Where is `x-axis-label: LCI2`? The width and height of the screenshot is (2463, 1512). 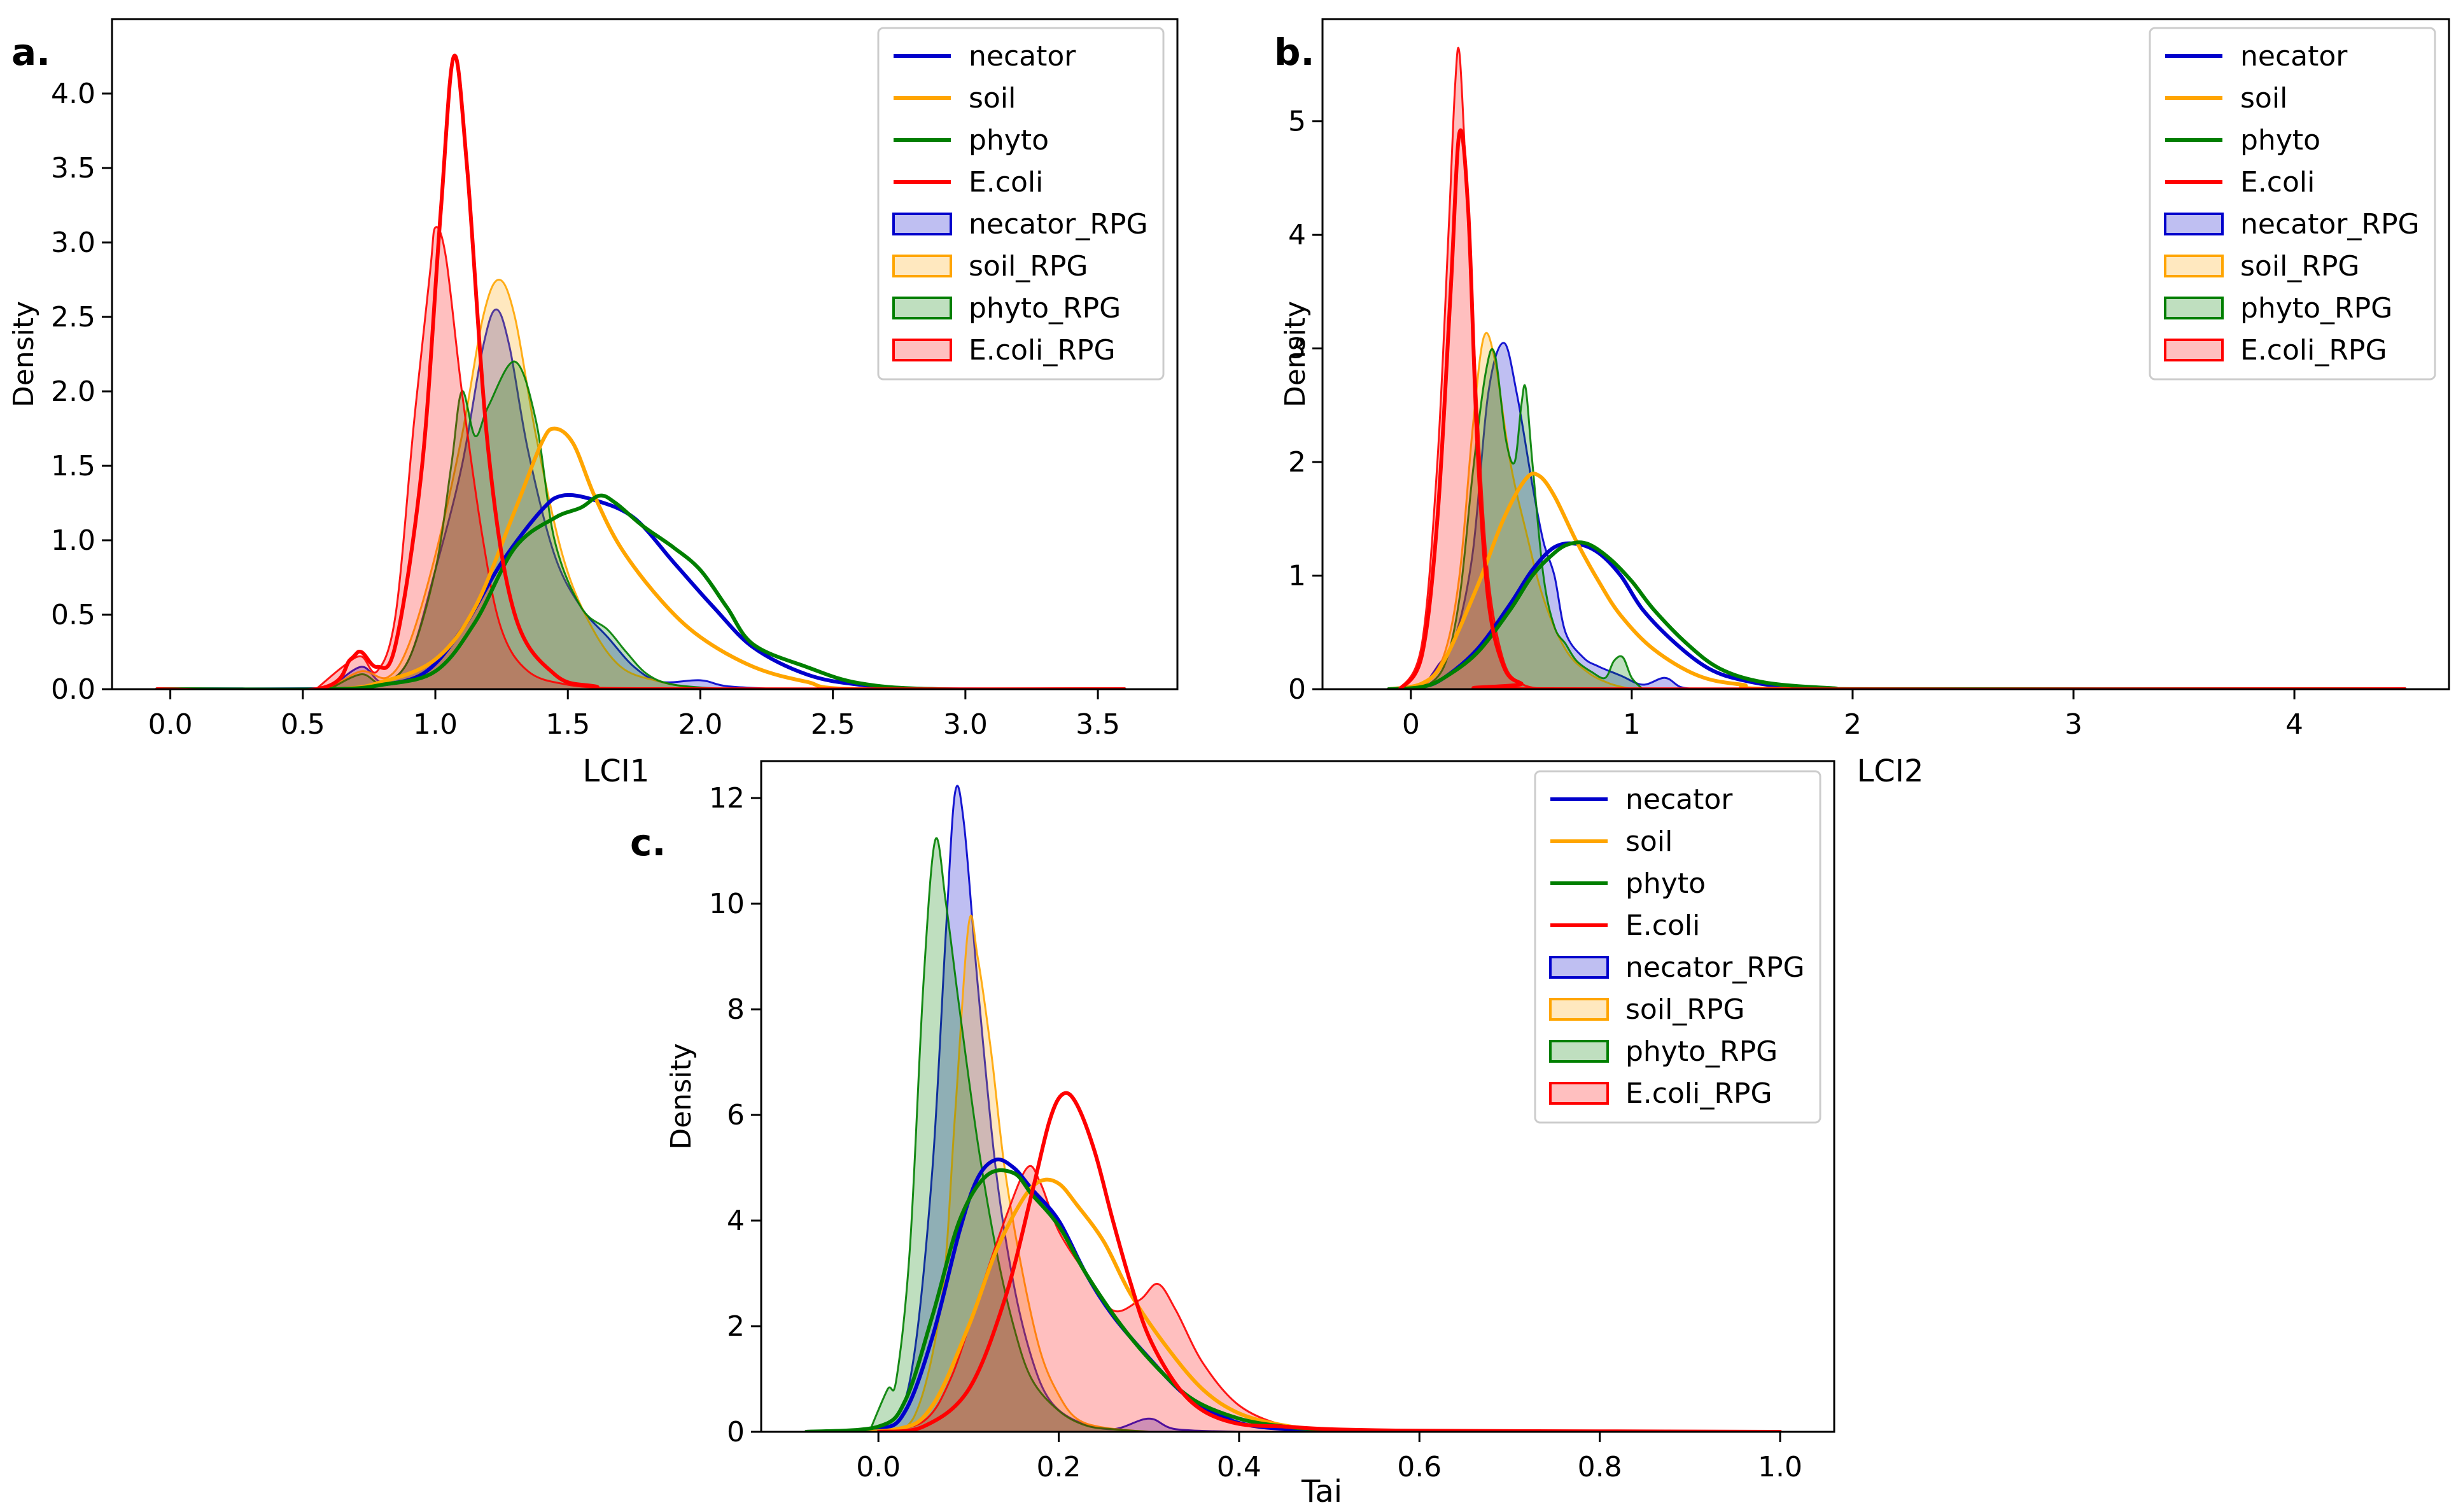
x-axis-label: LCI2 is located at coordinates (1890, 771).